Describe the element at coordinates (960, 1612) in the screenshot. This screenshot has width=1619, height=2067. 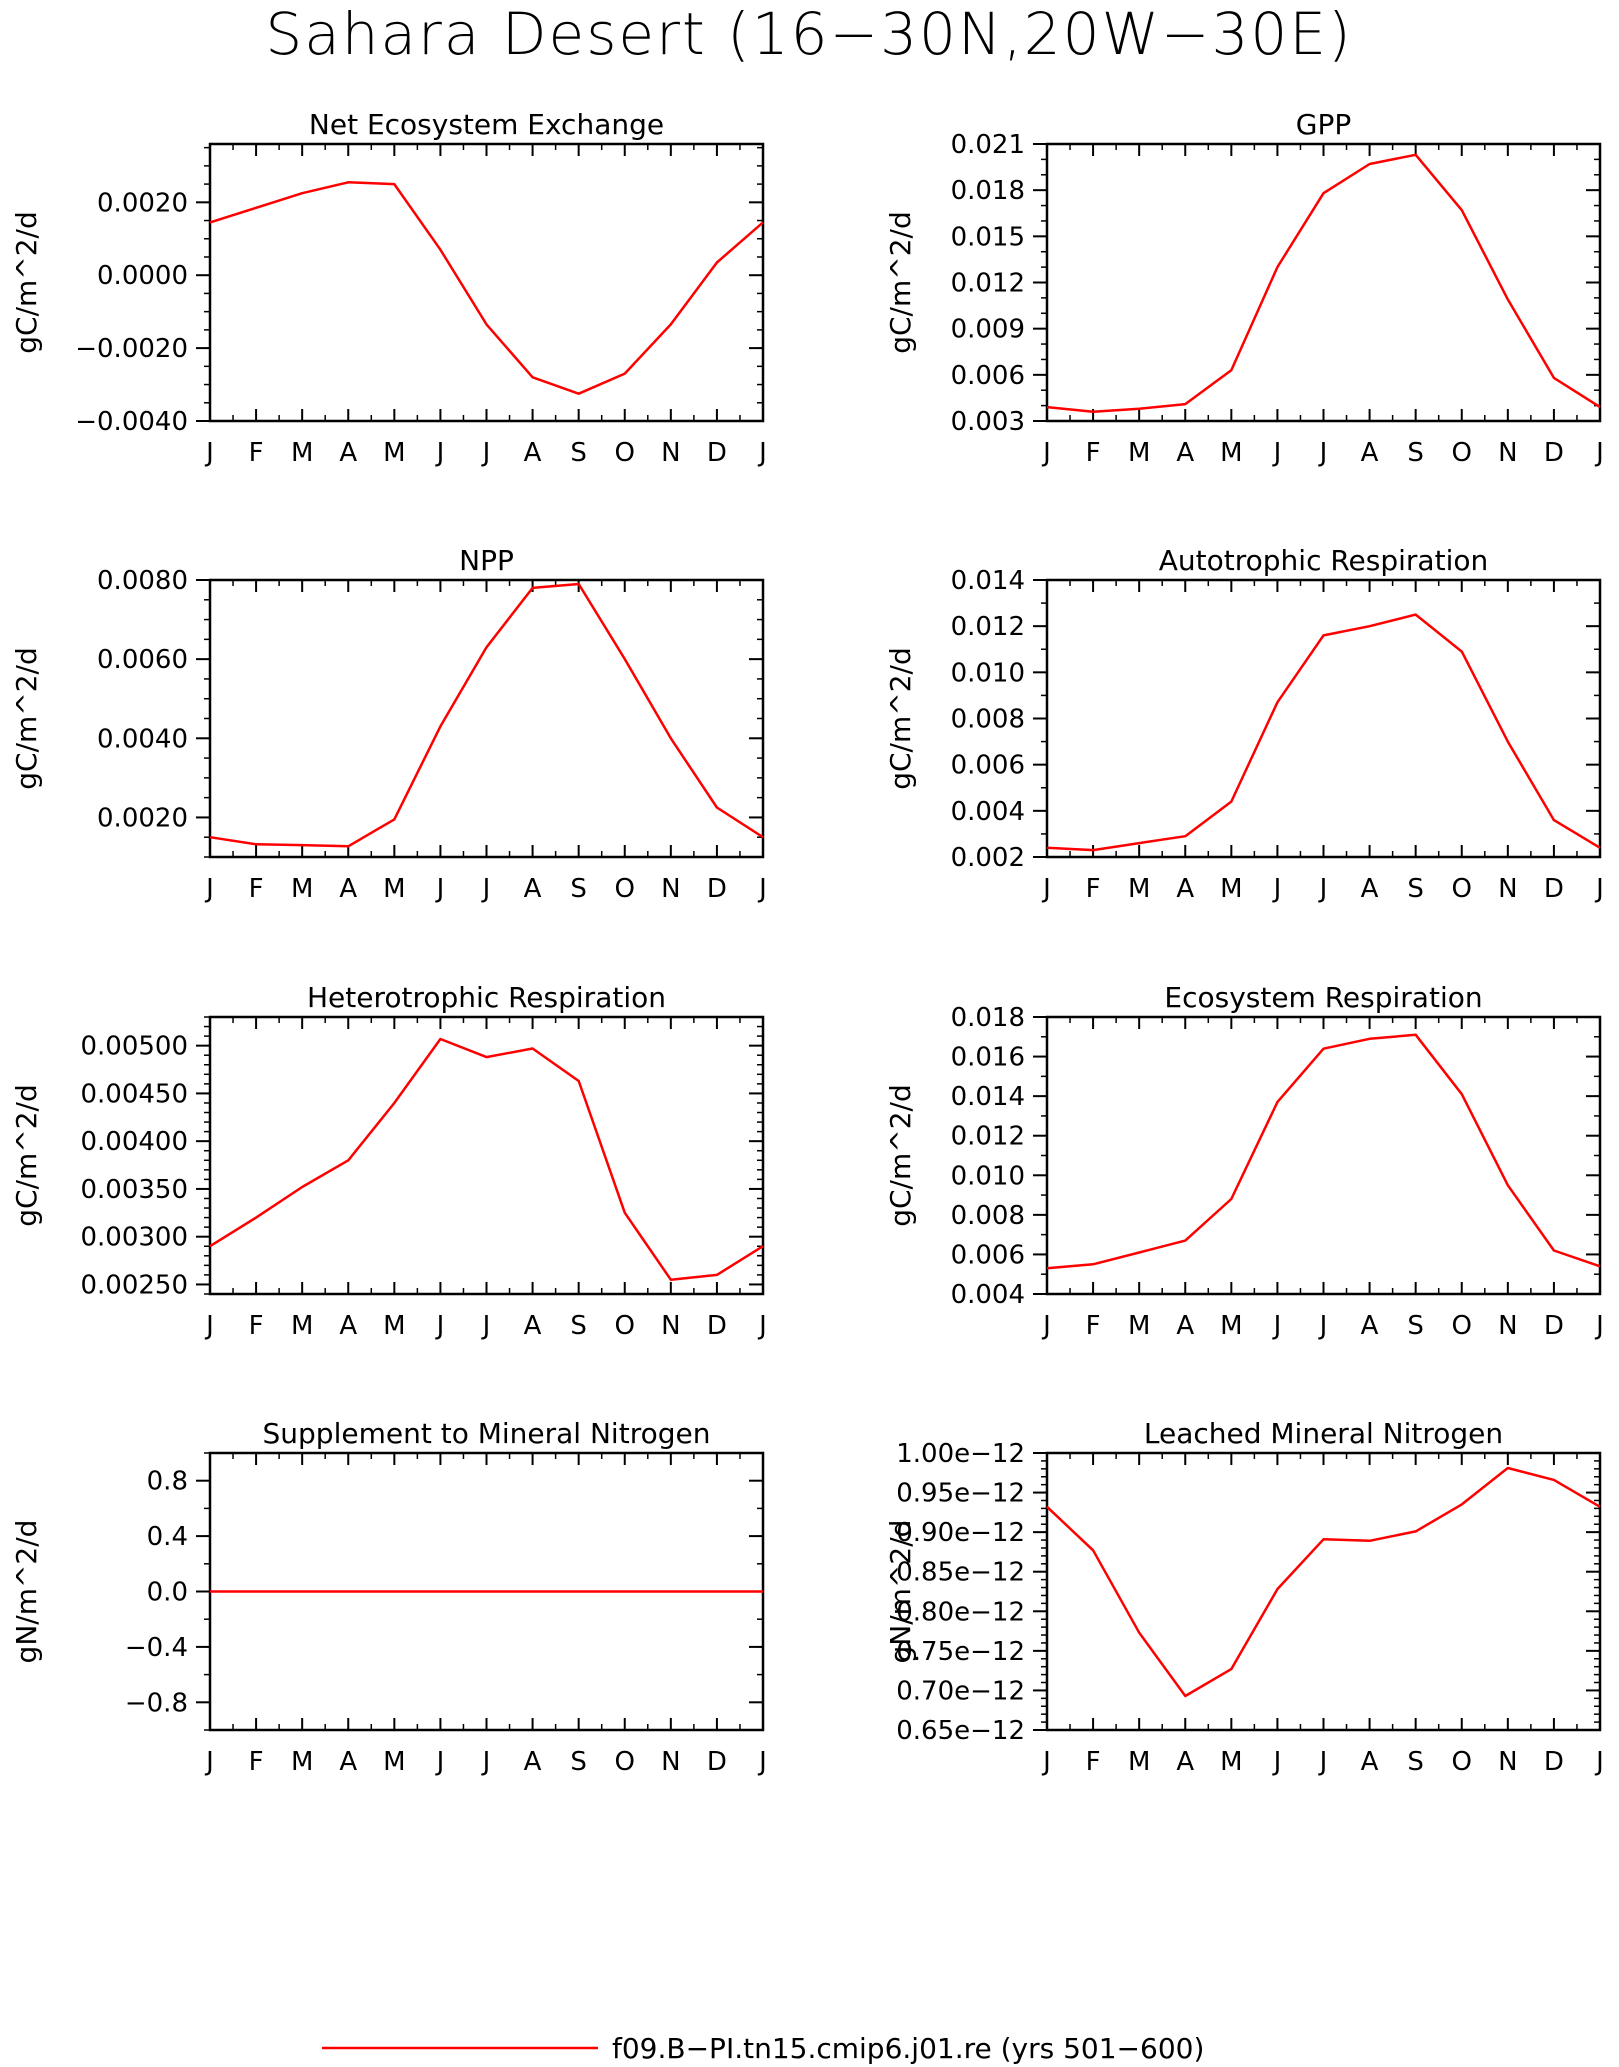
I see `y-tick-label: 0.80e−12` at that location.